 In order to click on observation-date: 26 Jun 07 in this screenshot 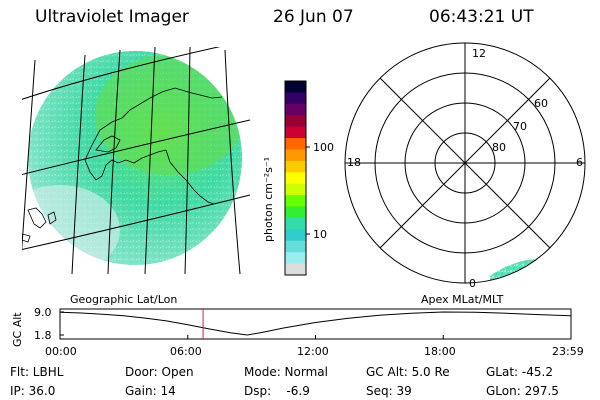, I will do `click(313, 17)`.